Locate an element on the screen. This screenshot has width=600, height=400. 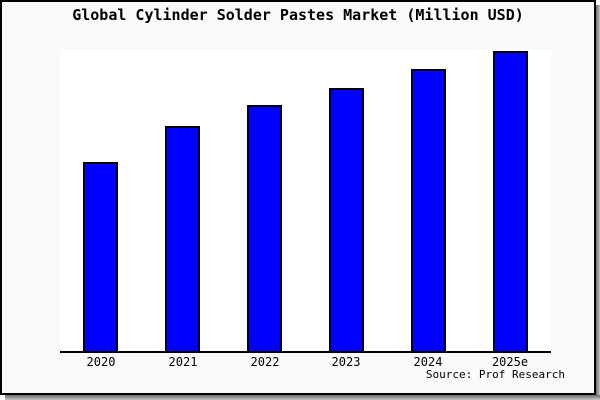
window-shadow-right is located at coordinates (598, 202).